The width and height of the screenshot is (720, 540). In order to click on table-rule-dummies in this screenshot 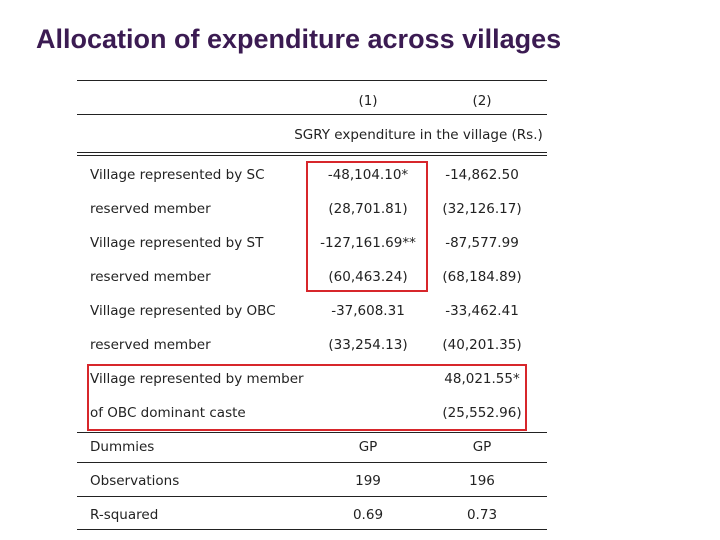, I will do `click(312, 432)`.